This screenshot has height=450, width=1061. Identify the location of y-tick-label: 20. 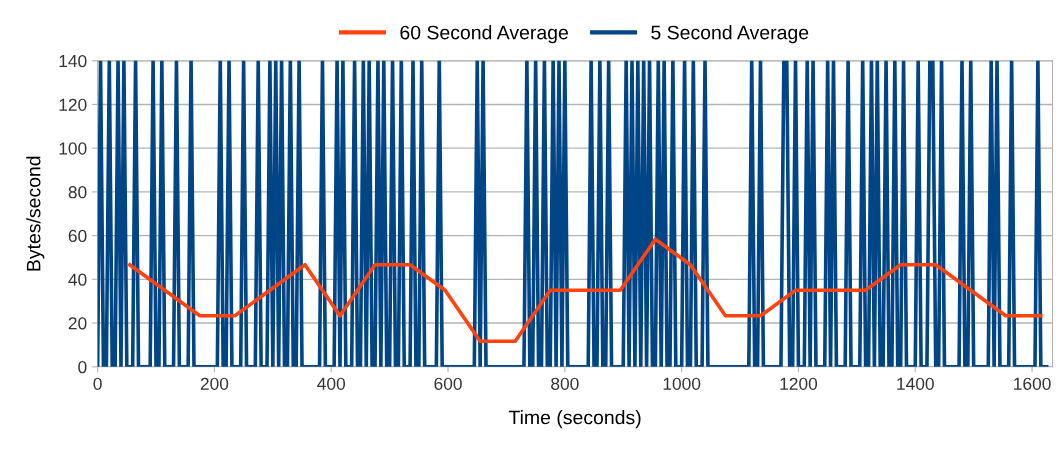
(77, 323).